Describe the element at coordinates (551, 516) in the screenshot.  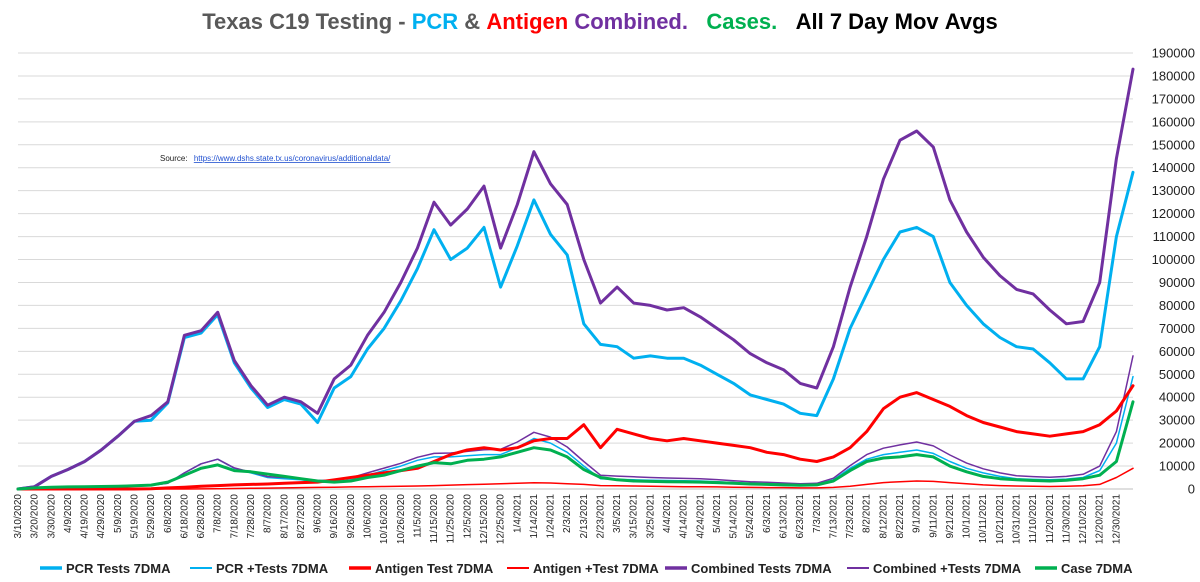
I see `x-tick-label: 1/24/2021` at that location.